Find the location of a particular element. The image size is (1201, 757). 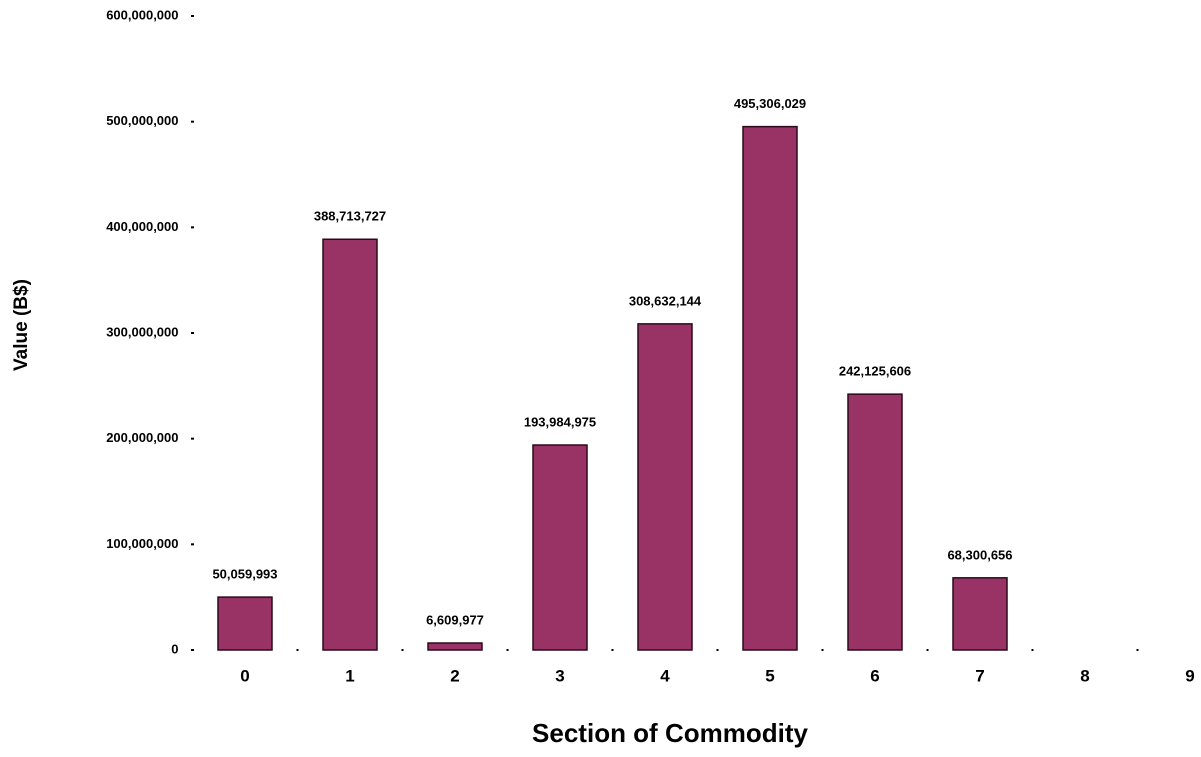

y-tick-label: 600,000,000 is located at coordinates (142, 14).